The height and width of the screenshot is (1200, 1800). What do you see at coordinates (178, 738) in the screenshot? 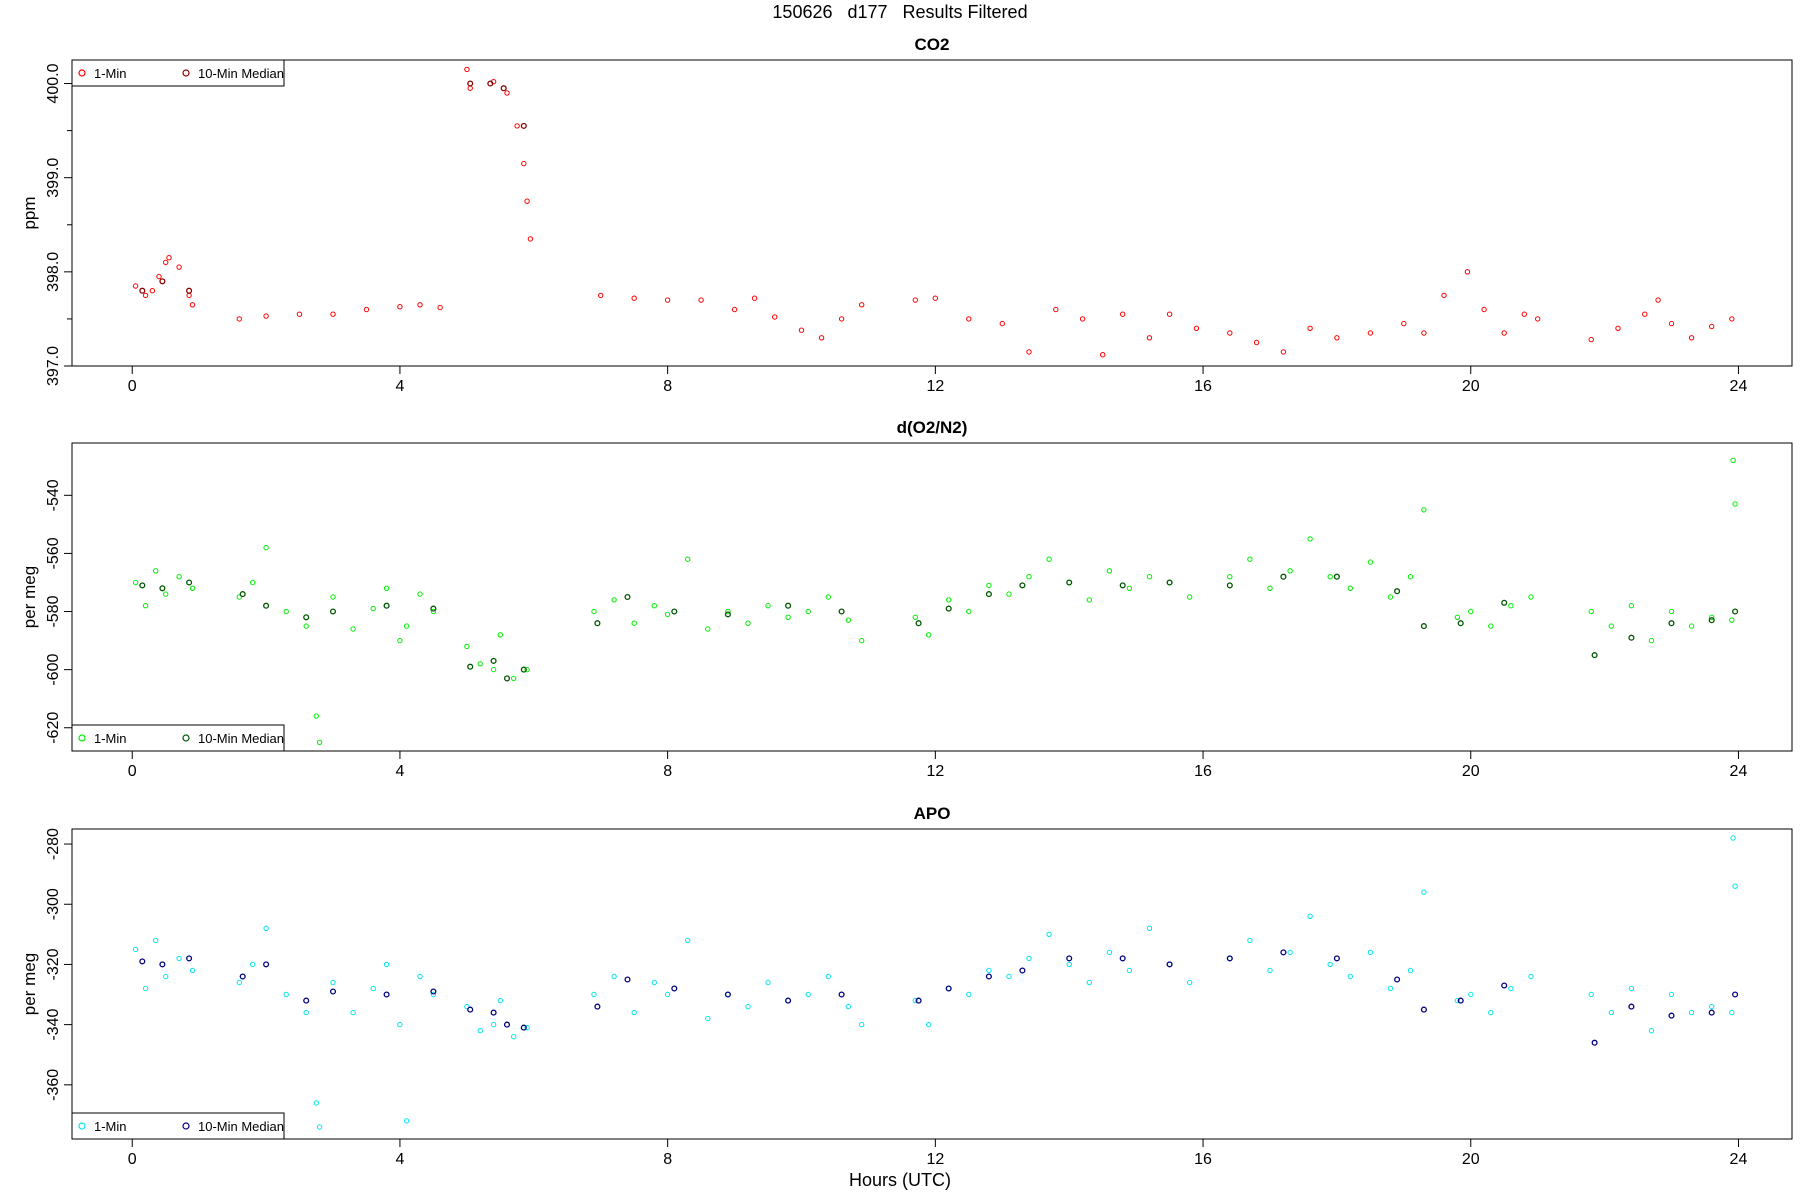
I see `o2n2-legend-box` at bounding box center [178, 738].